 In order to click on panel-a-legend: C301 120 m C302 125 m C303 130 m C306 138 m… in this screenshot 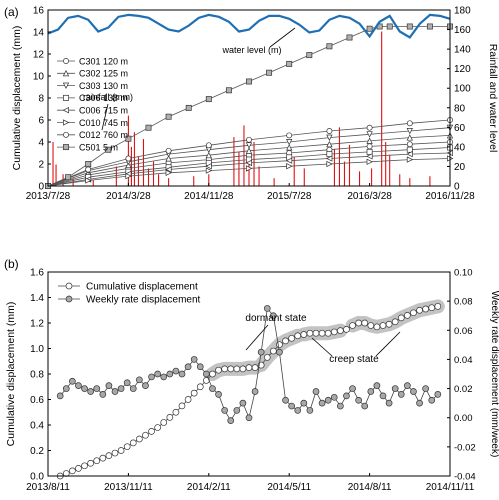, I will do `click(92, 104)`.